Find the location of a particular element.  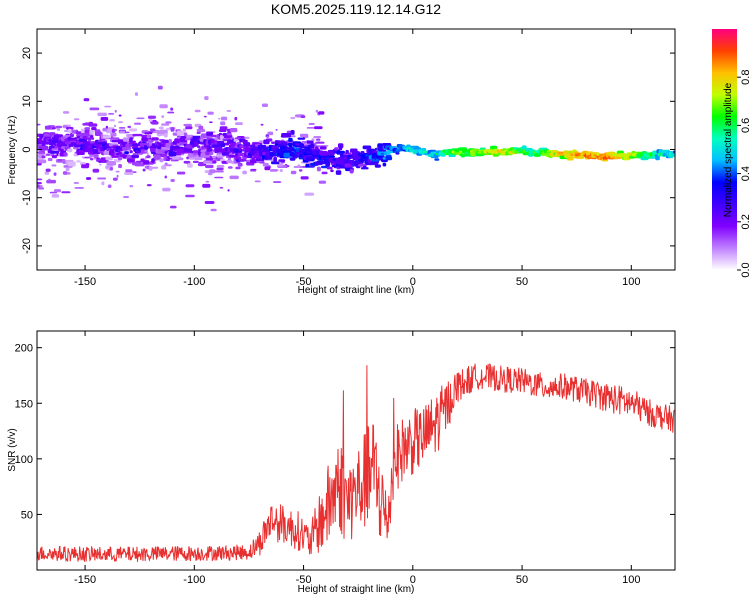

colorbar-ticks: 0.0 0.2 0.4 0.6 0.8 is located at coordinates (743, 174).